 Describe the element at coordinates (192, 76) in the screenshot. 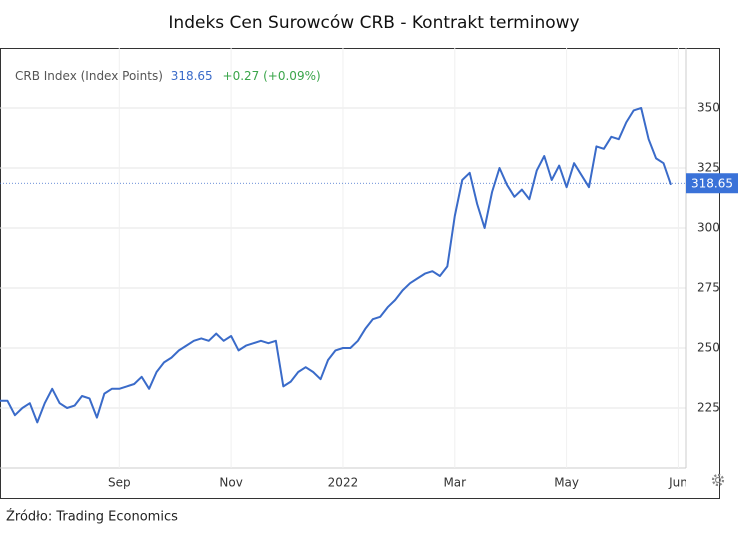

I see `legend-value: 318.65` at that location.